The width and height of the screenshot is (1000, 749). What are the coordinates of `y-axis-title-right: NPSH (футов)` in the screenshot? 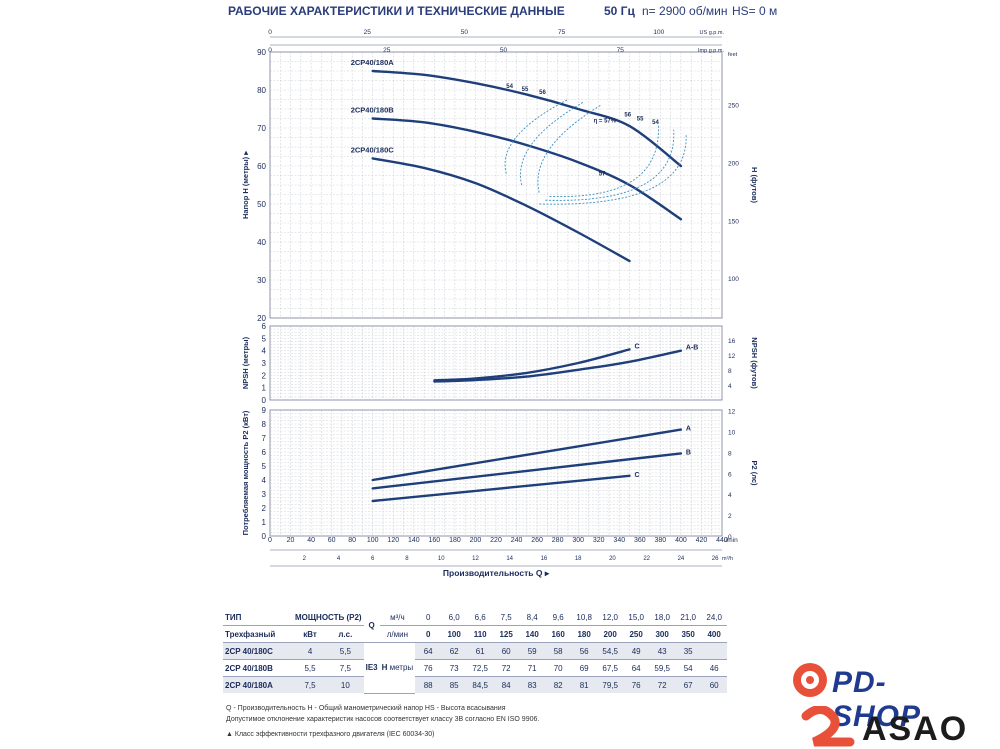 It's located at (754, 363).